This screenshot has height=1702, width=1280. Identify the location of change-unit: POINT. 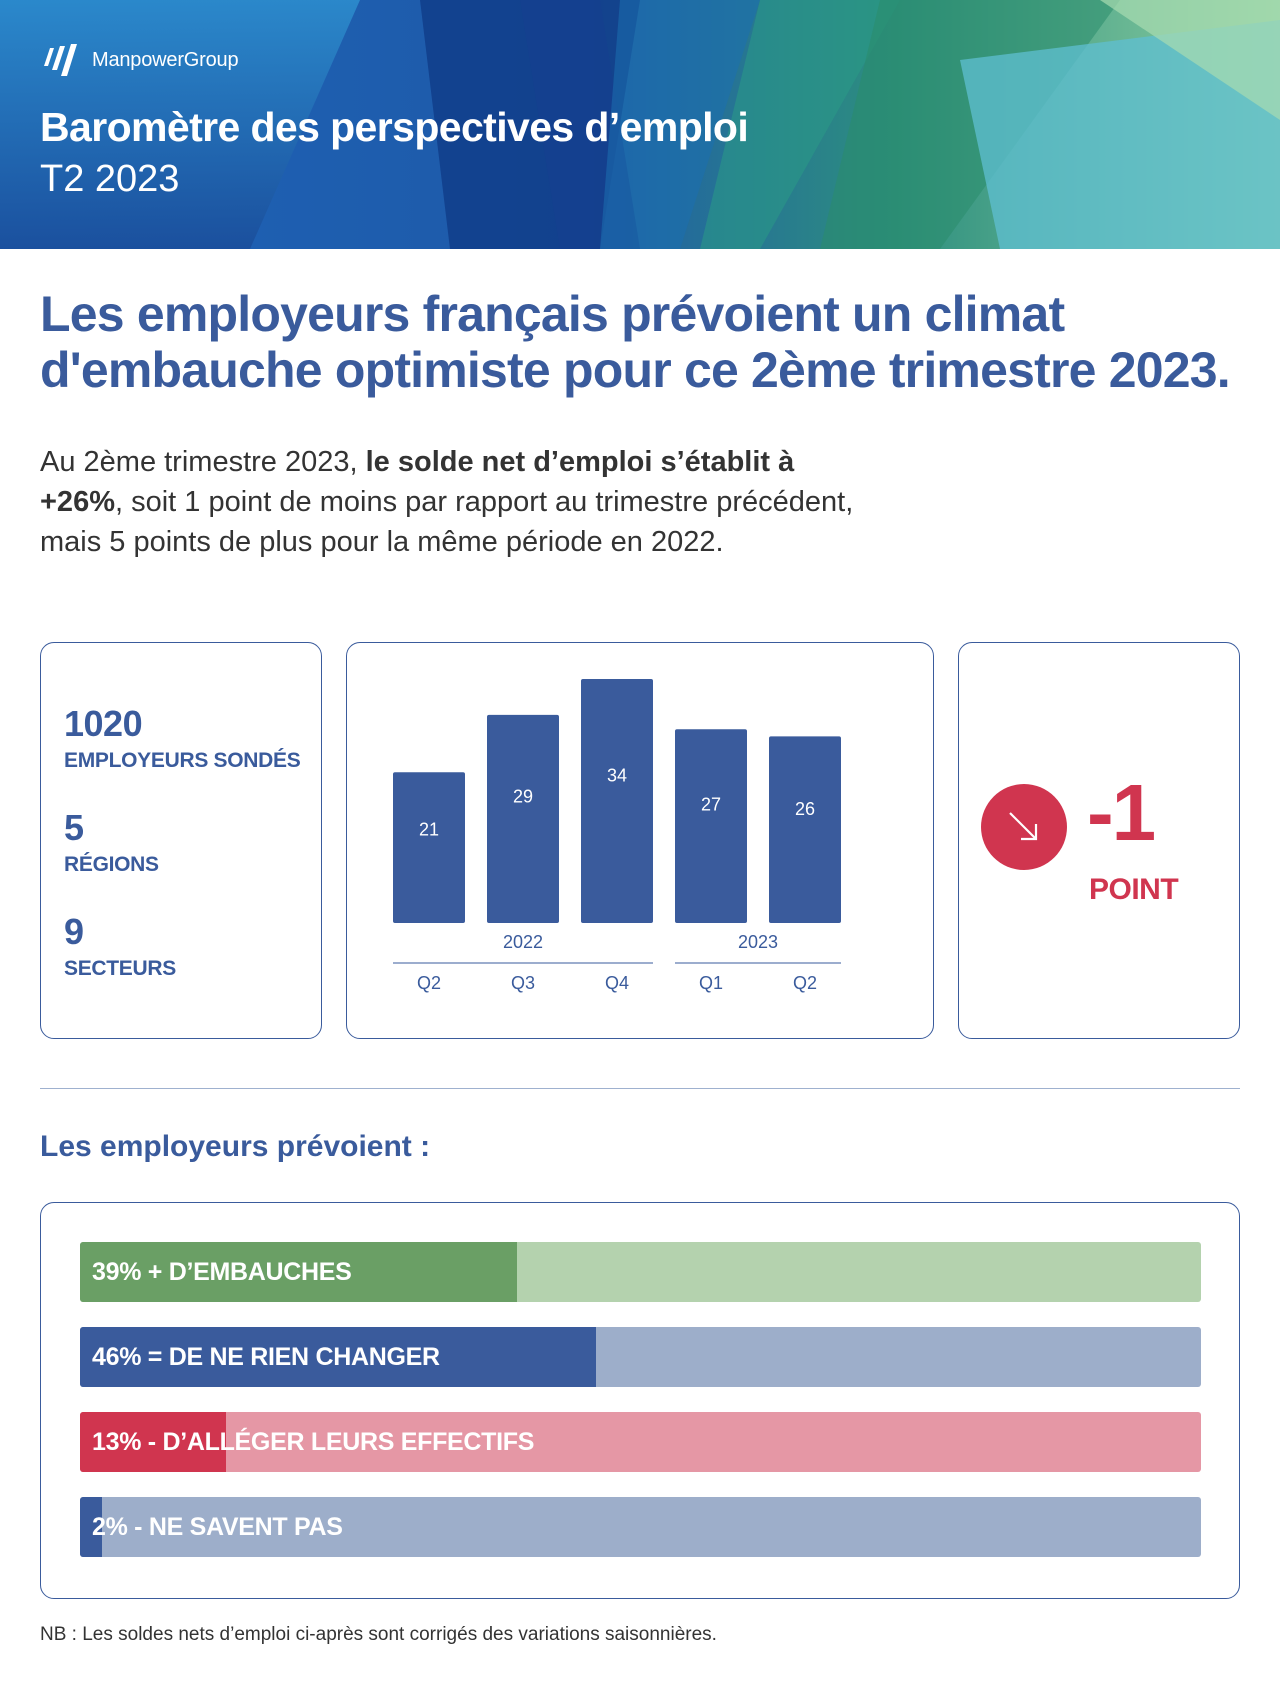
(1134, 889).